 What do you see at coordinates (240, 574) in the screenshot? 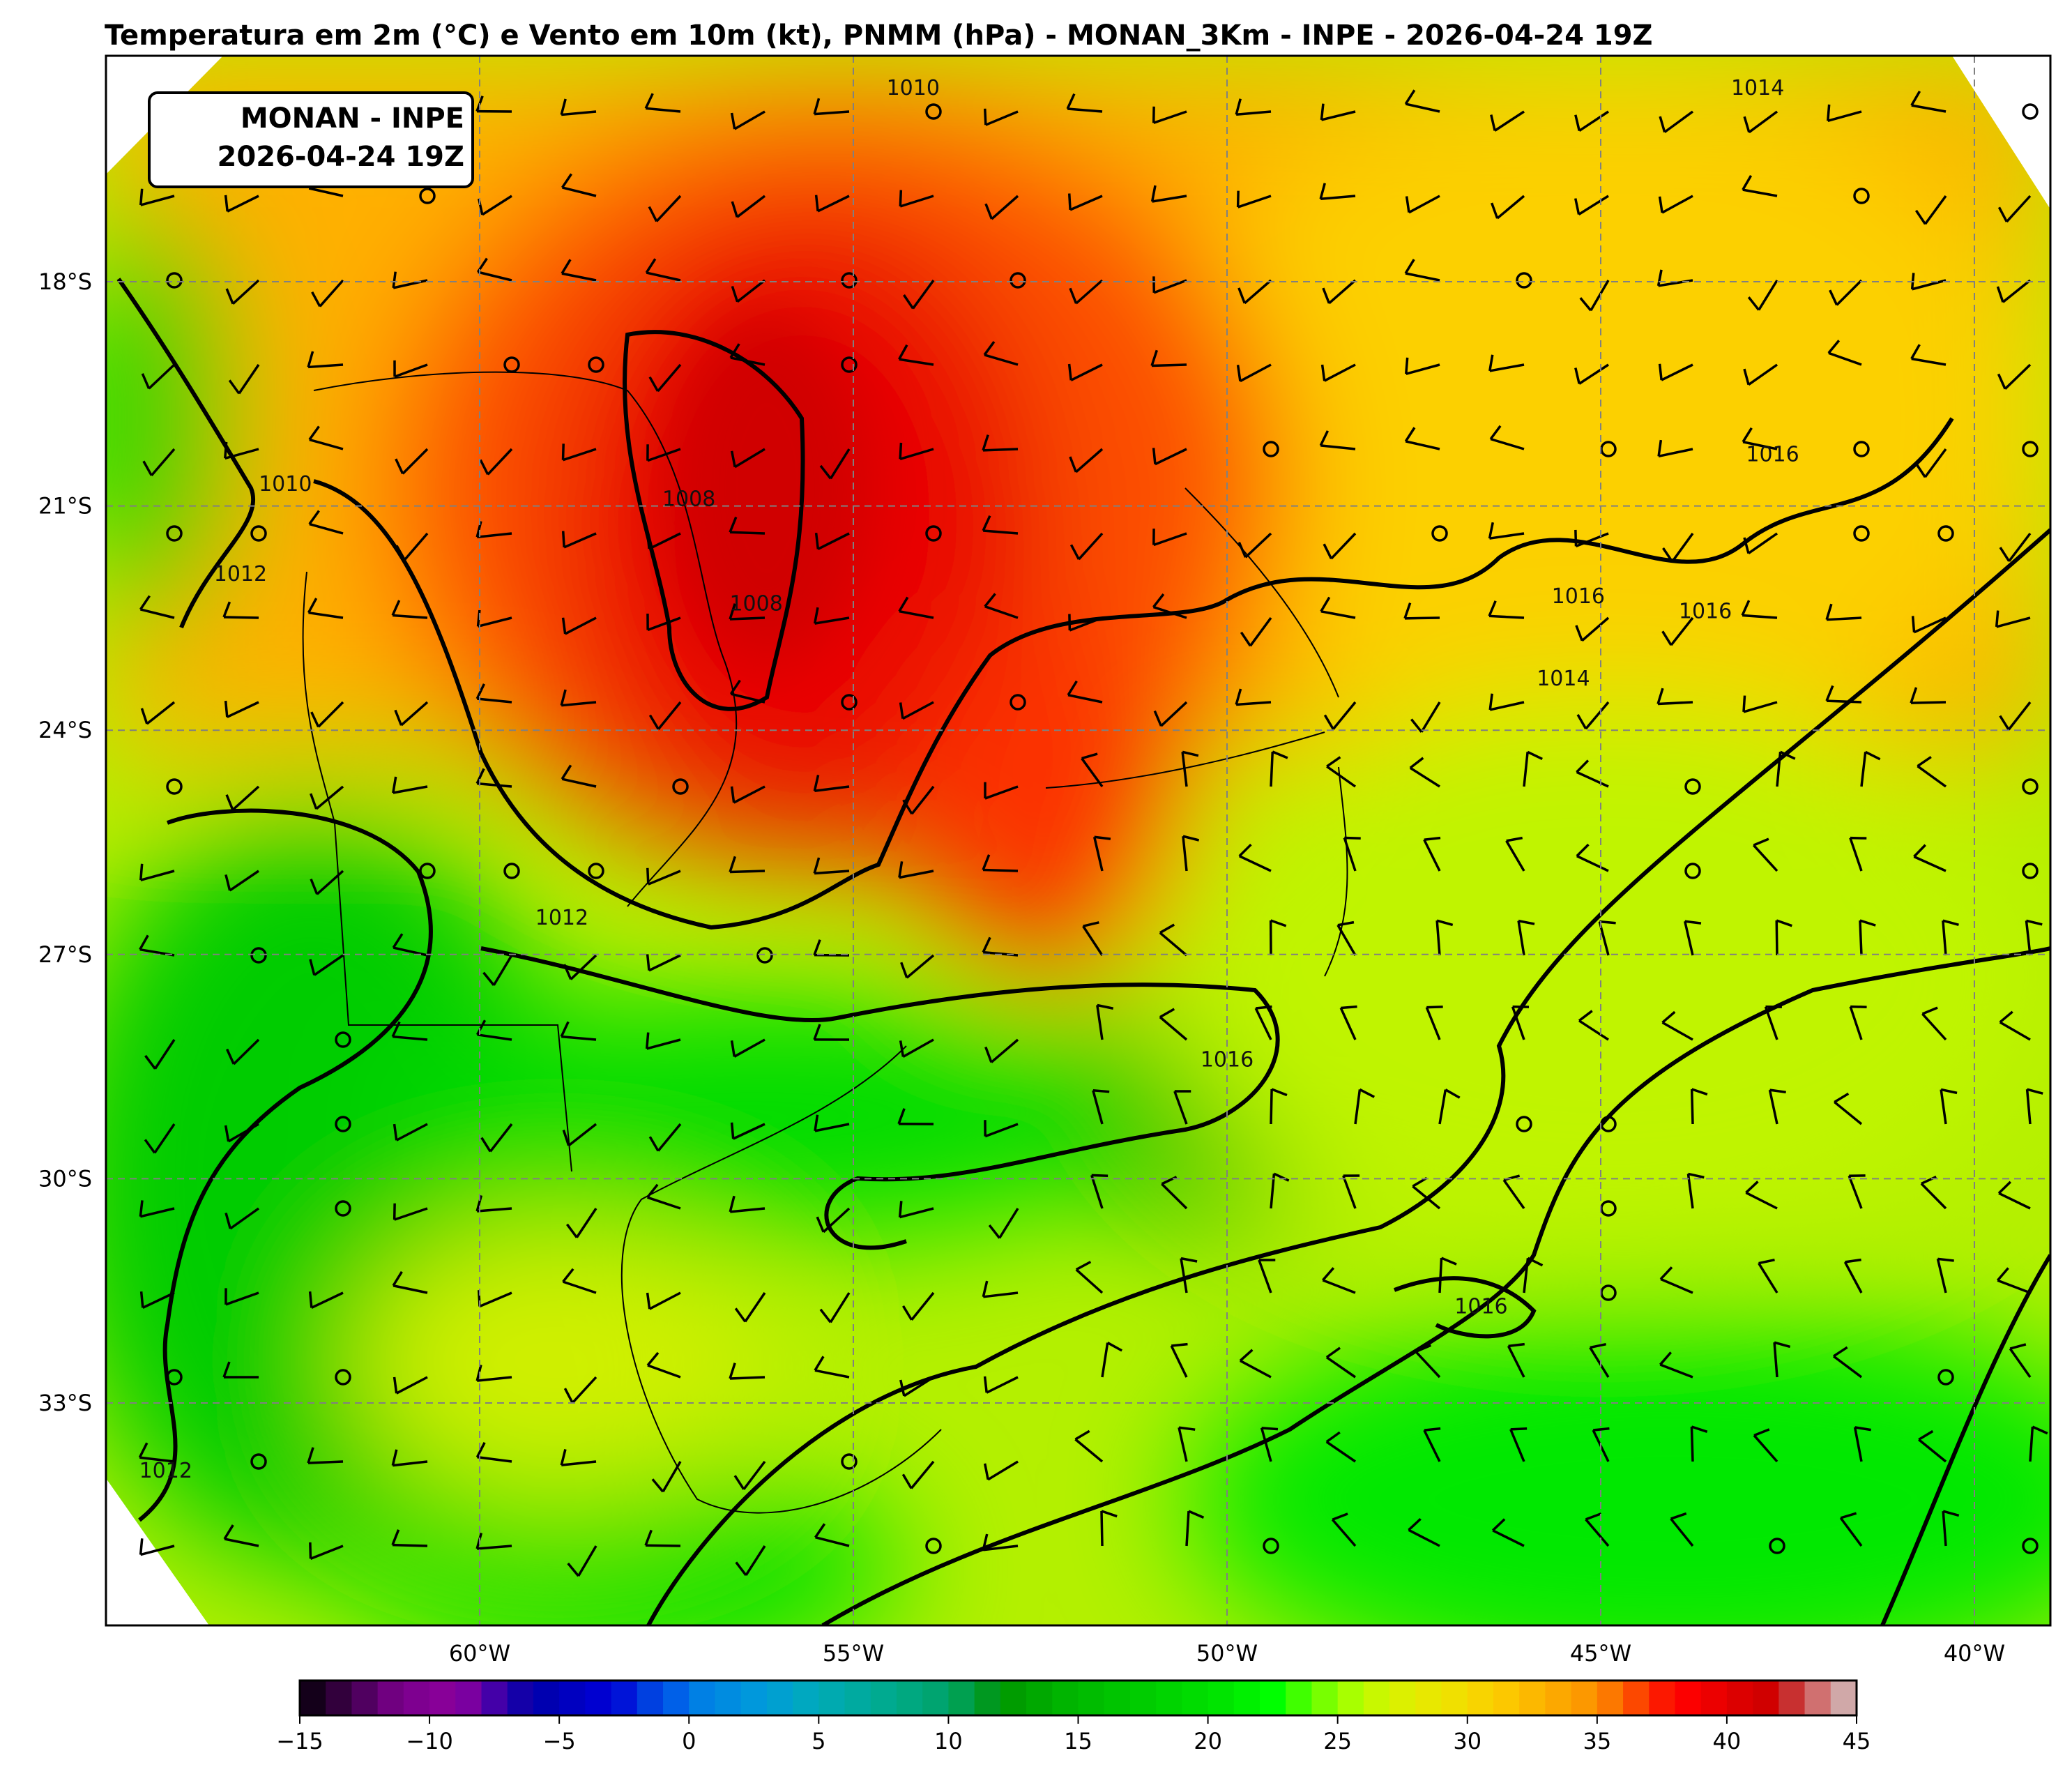
I see `isobar-label: 1012` at bounding box center [240, 574].